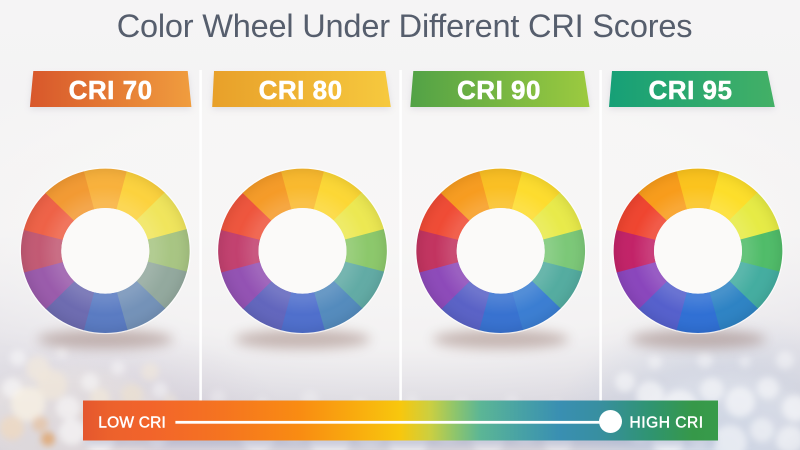 Image resolution: width=800 pixels, height=450 pixels. Describe the element at coordinates (132, 422) in the screenshot. I see `svg-text: LOW CRI` at that location.